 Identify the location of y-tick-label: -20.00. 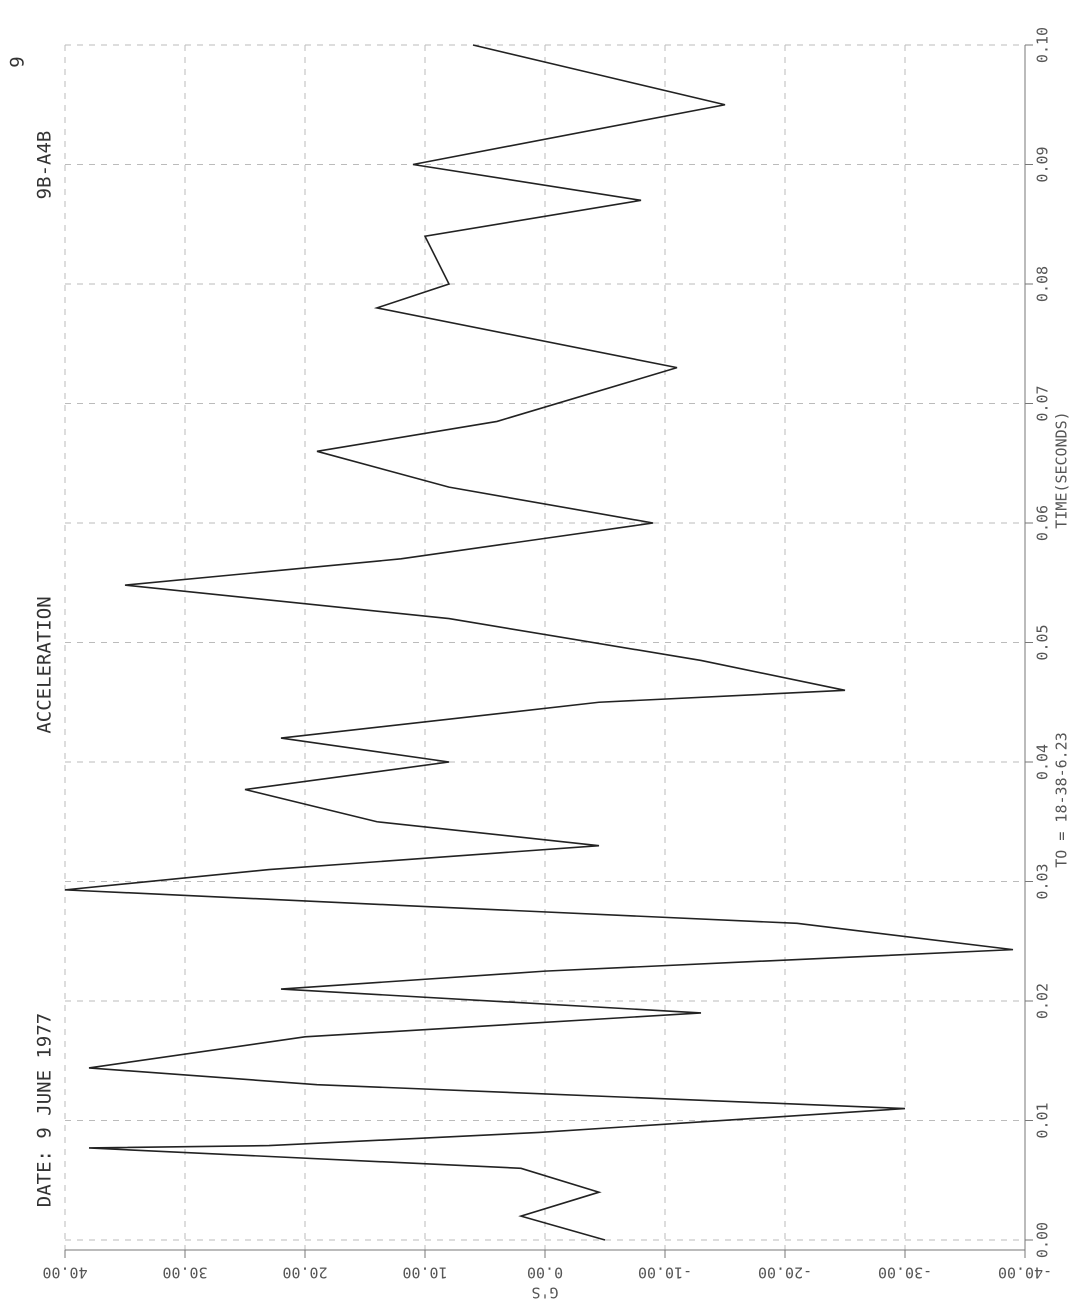
(785, 1273).